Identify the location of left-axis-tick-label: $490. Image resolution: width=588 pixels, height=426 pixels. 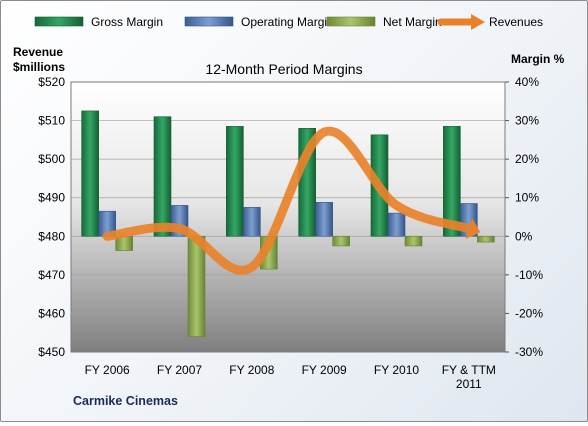
(51, 198).